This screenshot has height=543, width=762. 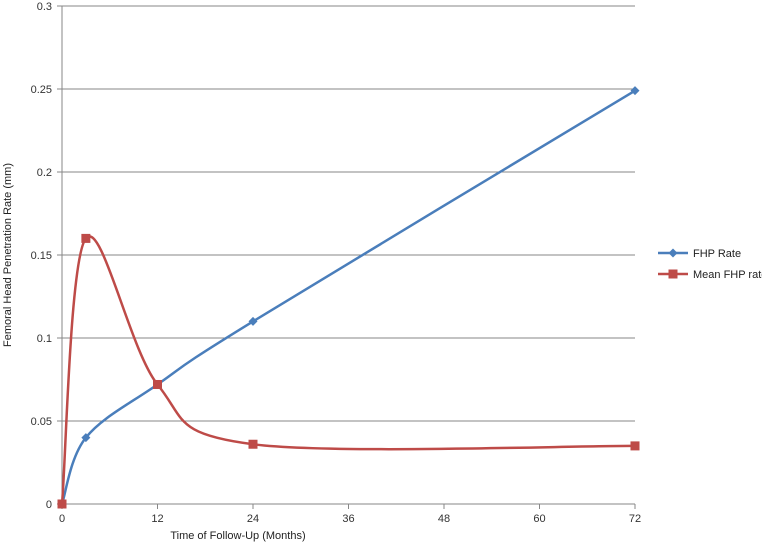 What do you see at coordinates (635, 519) in the screenshot?
I see `x-tick-label: 72` at bounding box center [635, 519].